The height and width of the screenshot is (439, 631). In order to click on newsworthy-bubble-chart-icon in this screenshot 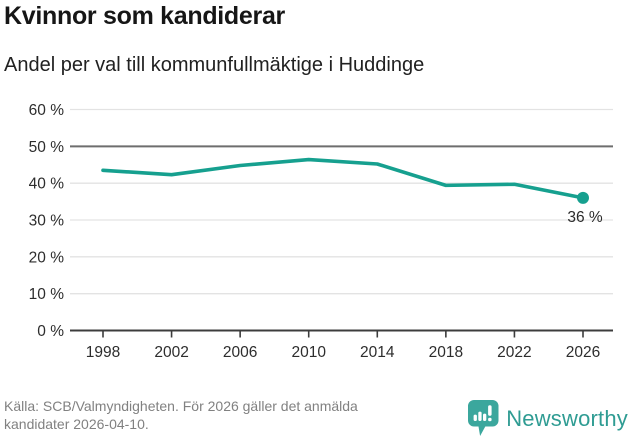, I will do `click(483, 418)`.